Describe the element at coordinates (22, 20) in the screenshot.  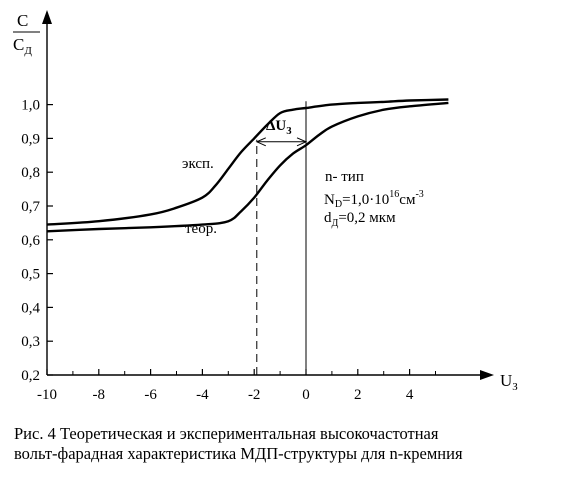
I see `y-axis-label-numerator: C` at that location.